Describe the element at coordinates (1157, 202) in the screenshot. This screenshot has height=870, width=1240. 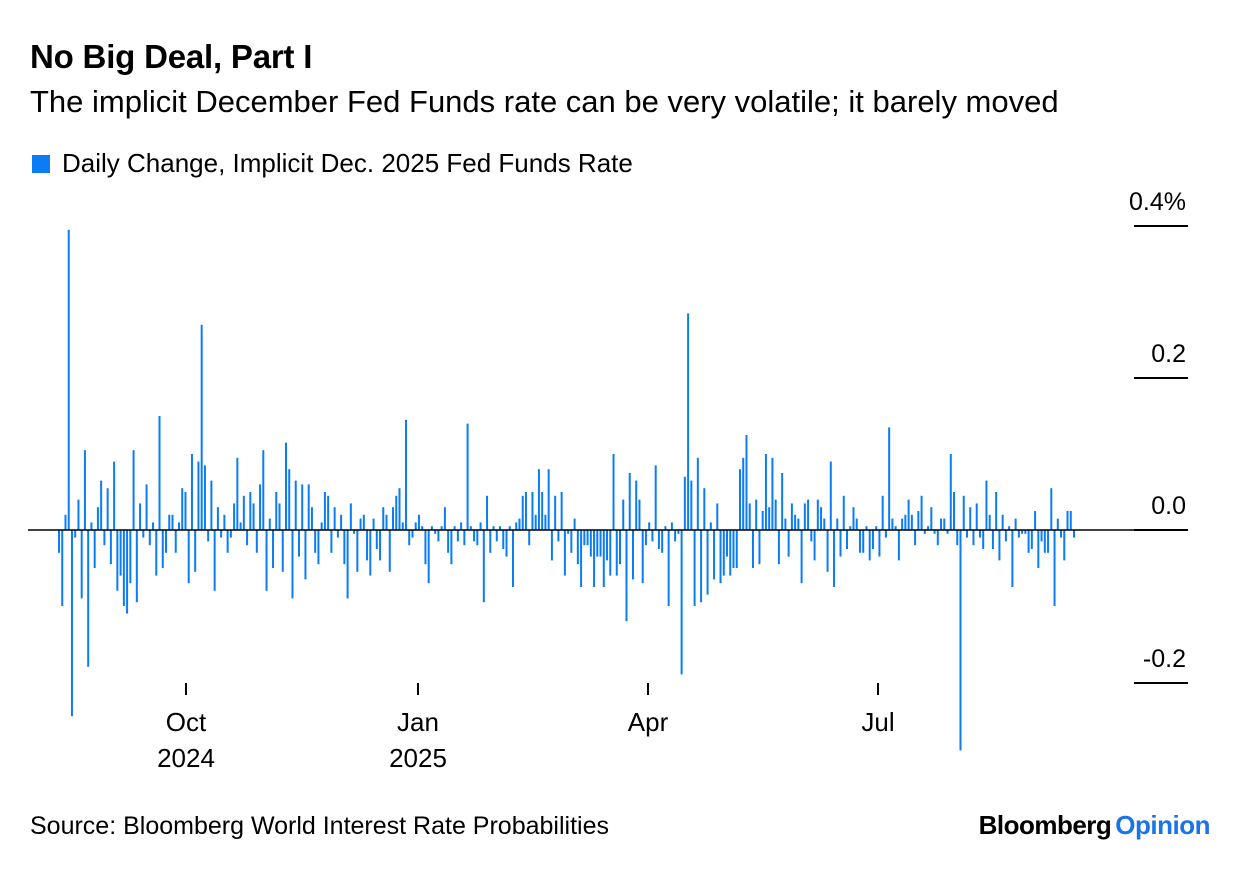
I see `y-tick-label: 0.4%` at that location.